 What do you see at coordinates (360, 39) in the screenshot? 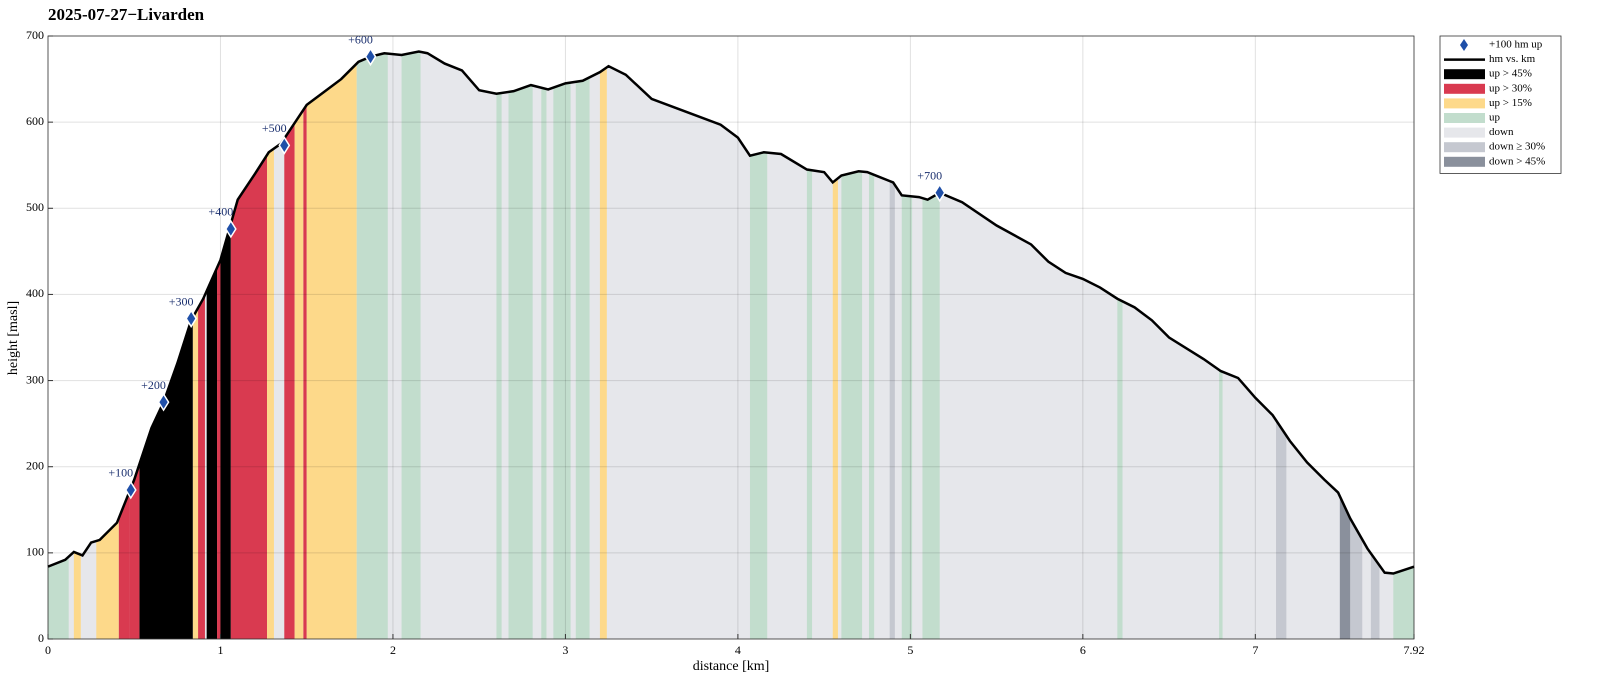
I see `milestone-label: +600` at bounding box center [360, 39].